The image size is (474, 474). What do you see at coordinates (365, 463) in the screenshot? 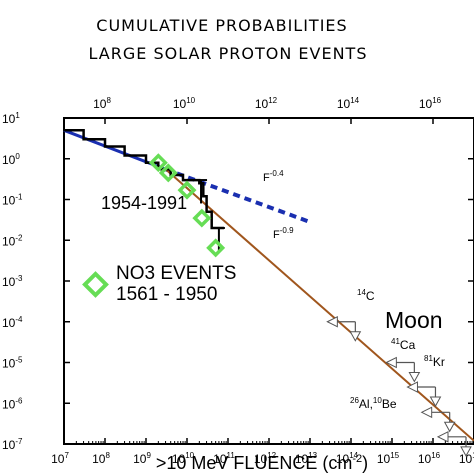
I see `x-axis-label-end: )` at bounding box center [365, 463].